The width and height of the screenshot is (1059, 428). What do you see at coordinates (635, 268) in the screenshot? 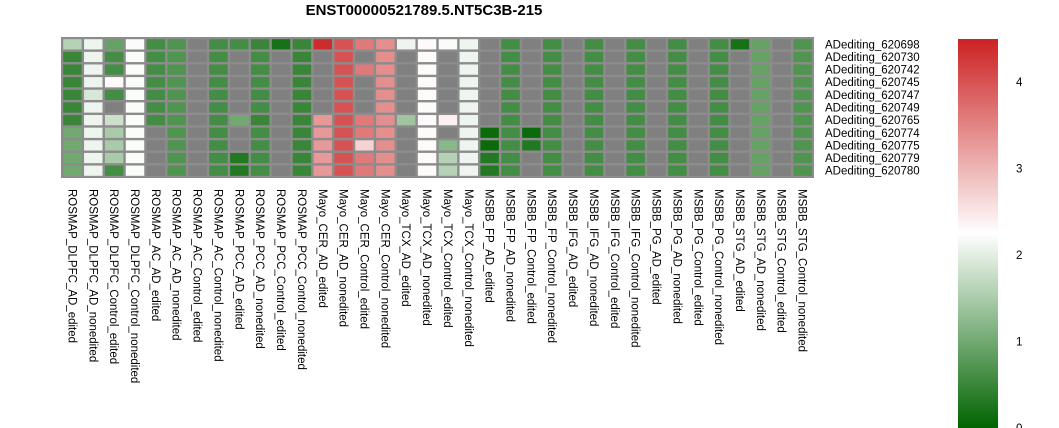
I see `column-label: MSBB_IFG_Control_nonedited` at bounding box center [635, 268].